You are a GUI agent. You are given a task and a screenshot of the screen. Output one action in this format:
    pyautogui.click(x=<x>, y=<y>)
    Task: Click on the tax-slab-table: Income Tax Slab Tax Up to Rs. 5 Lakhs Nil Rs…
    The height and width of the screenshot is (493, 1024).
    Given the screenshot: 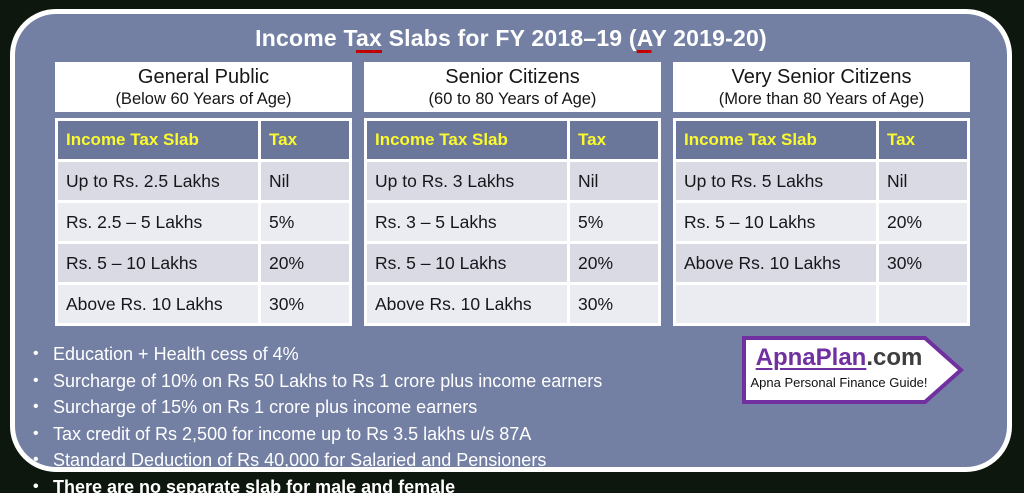 What is the action you would take?
    pyautogui.click(x=821, y=222)
    